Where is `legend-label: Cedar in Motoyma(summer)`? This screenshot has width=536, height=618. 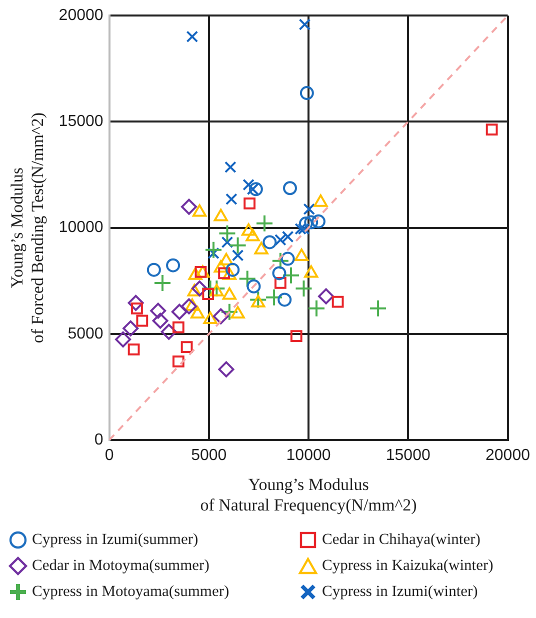
legend-label: Cedar in Motoyma(summer) is located at coordinates (121, 566).